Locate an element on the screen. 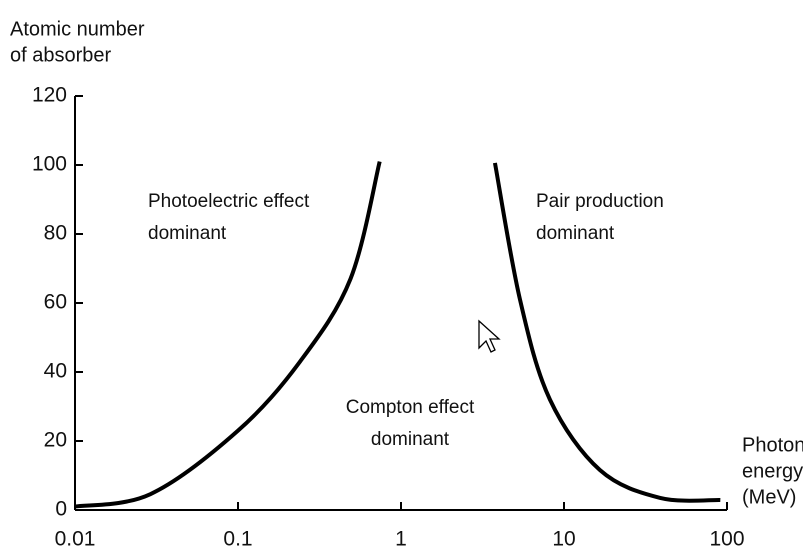 This screenshot has height=554, width=803. x-tick-label: 0.1 is located at coordinates (237, 539).